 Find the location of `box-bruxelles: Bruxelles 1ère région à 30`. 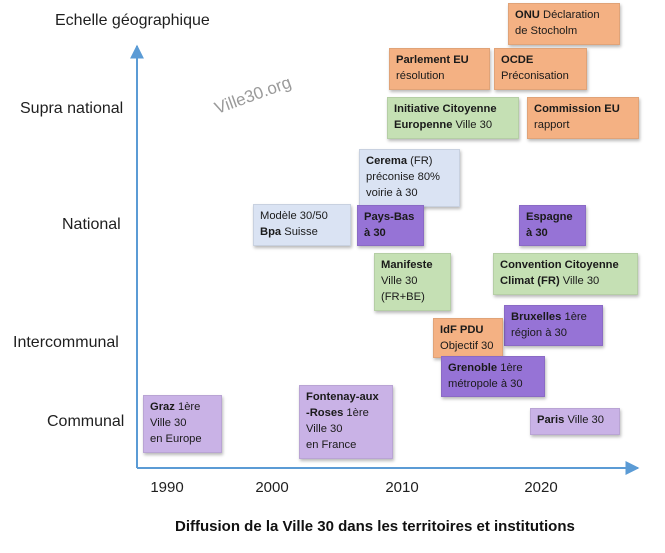

box-bruxelles: Bruxelles 1ère région à 30 is located at coordinates (553, 325).